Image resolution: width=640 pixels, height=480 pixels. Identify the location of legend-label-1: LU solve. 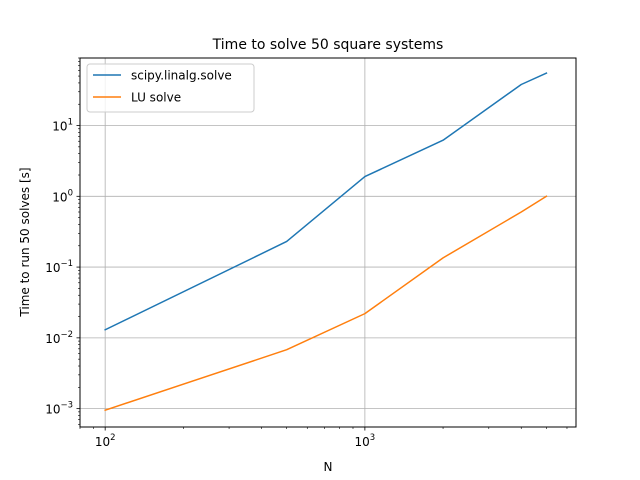
(156, 98).